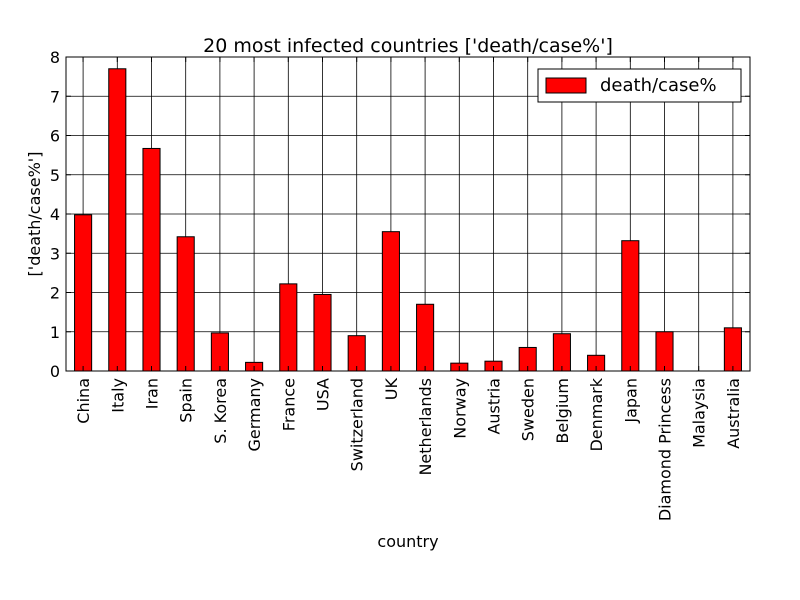 The width and height of the screenshot is (800, 600). Describe the element at coordinates (596, 414) in the screenshot. I see `x-tick-label: Denmark` at that location.